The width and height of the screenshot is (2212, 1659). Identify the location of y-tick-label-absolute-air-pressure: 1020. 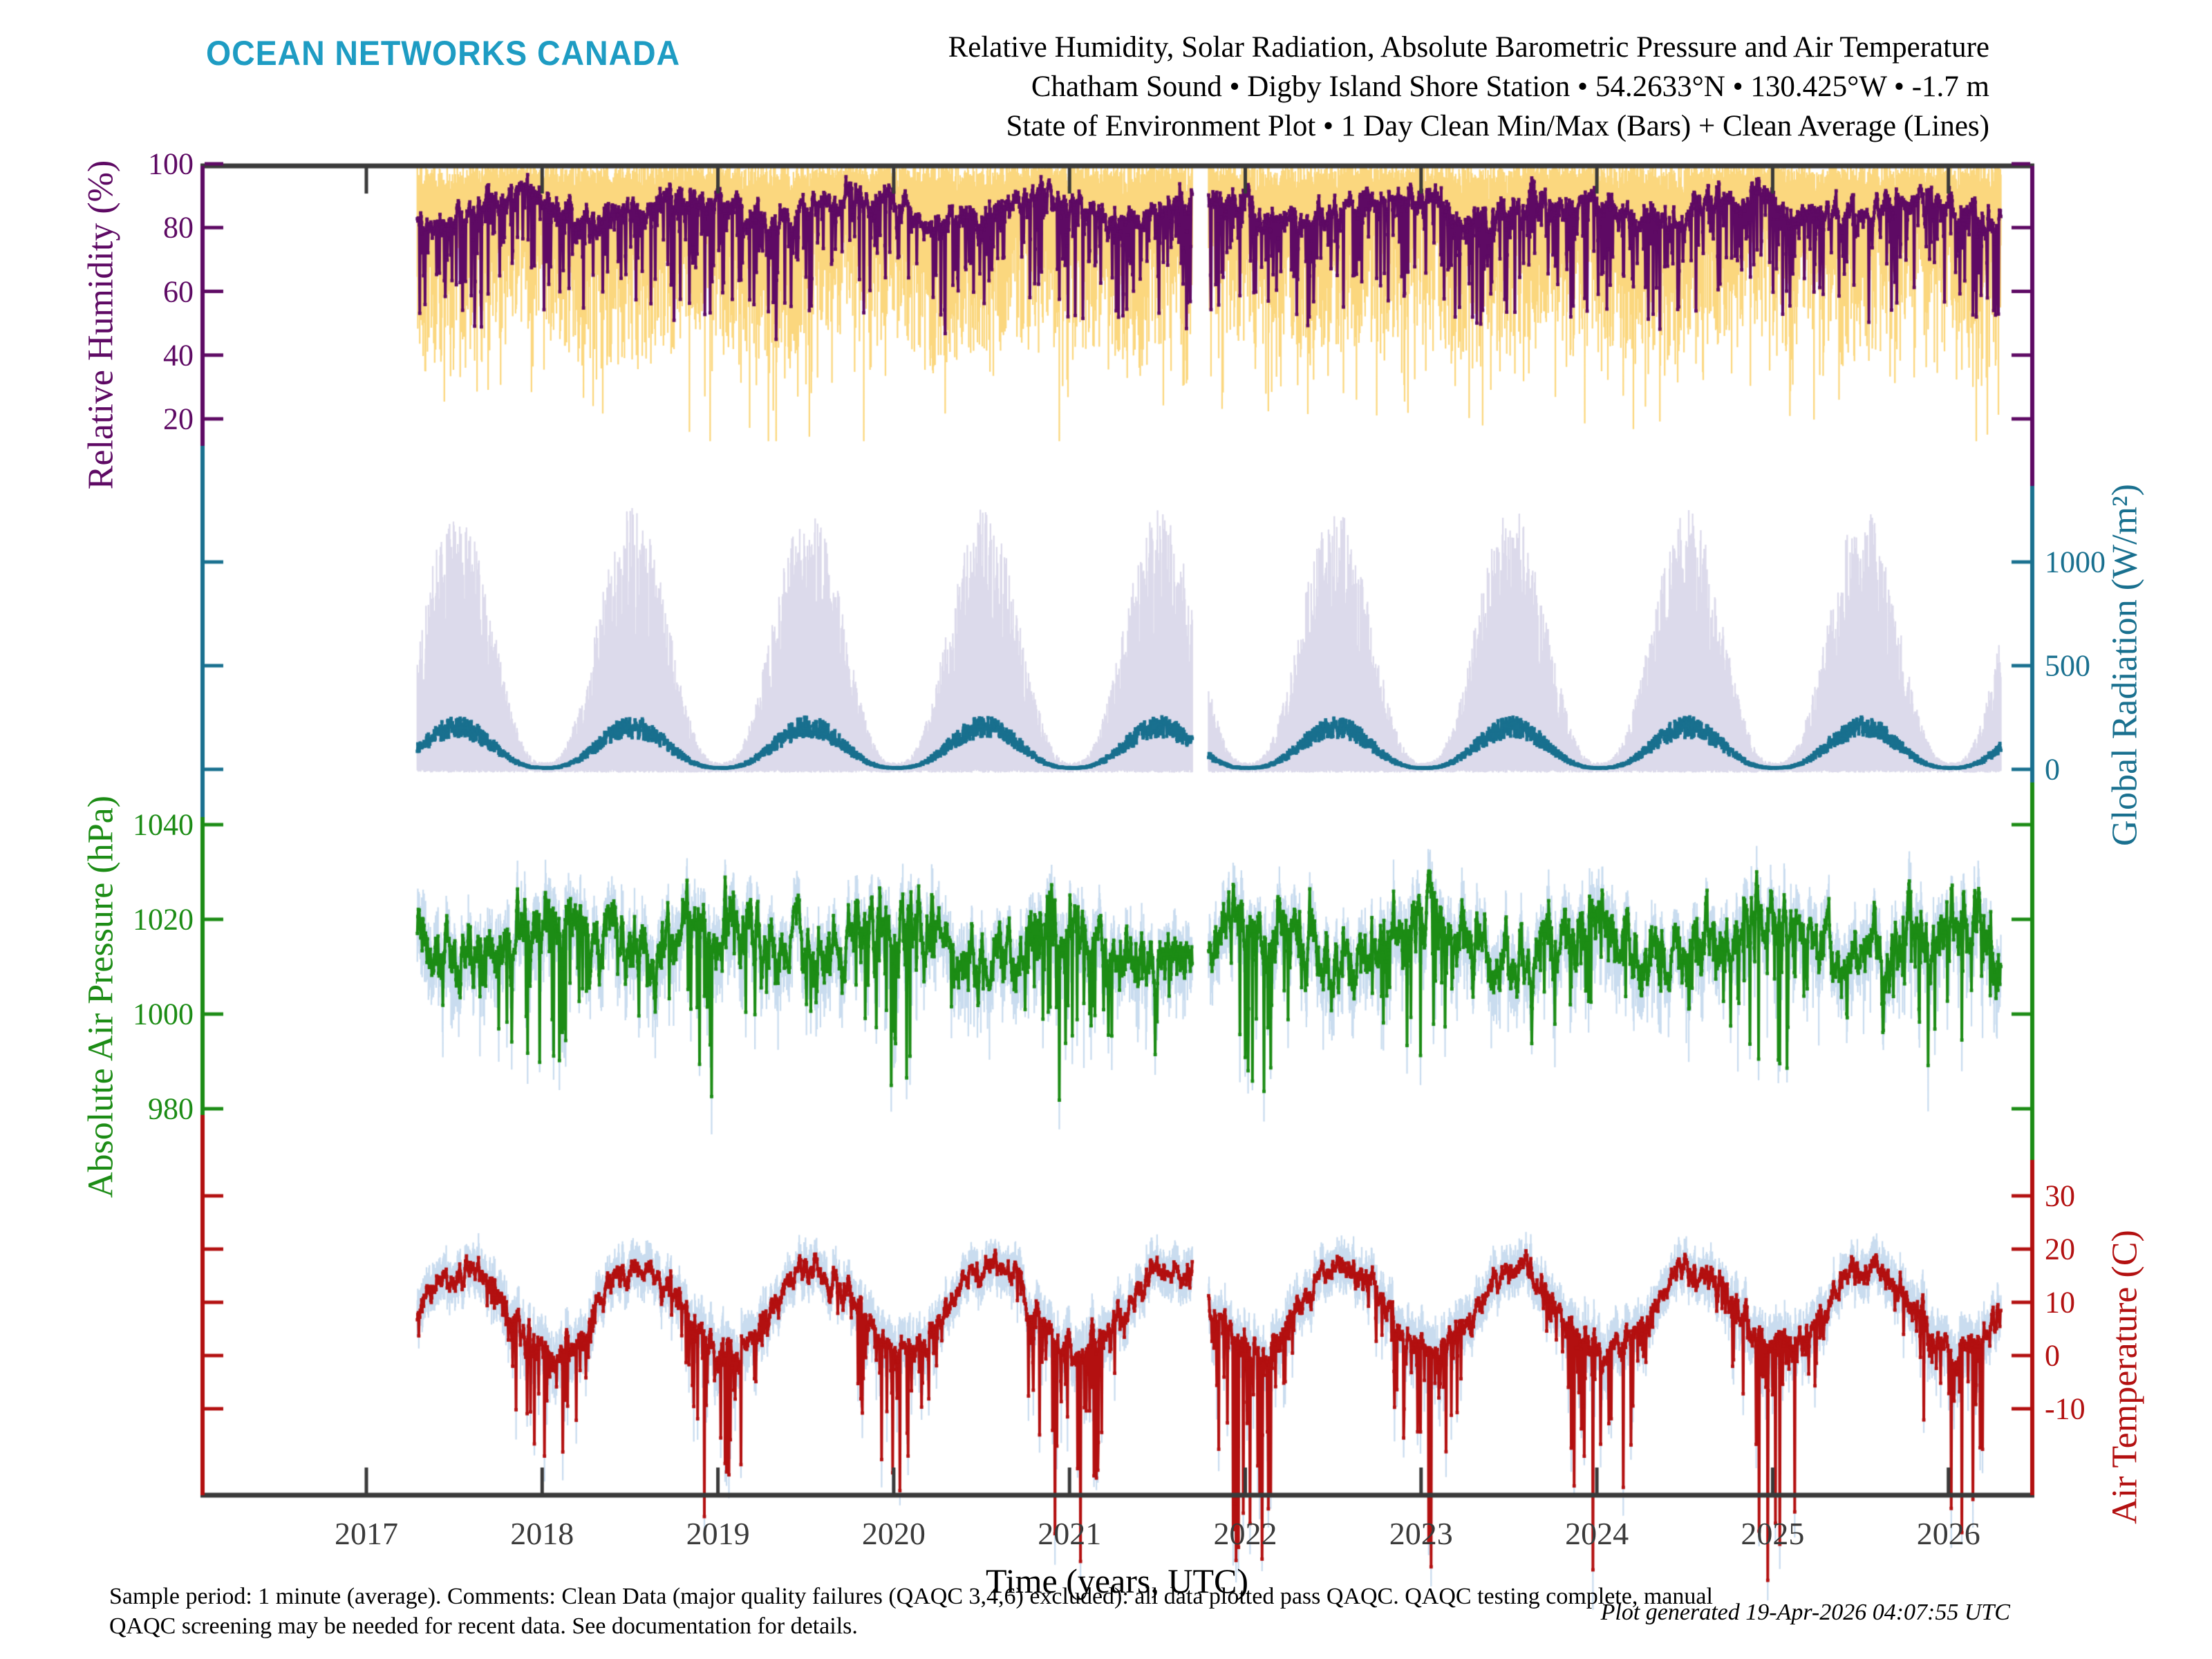
(163, 920).